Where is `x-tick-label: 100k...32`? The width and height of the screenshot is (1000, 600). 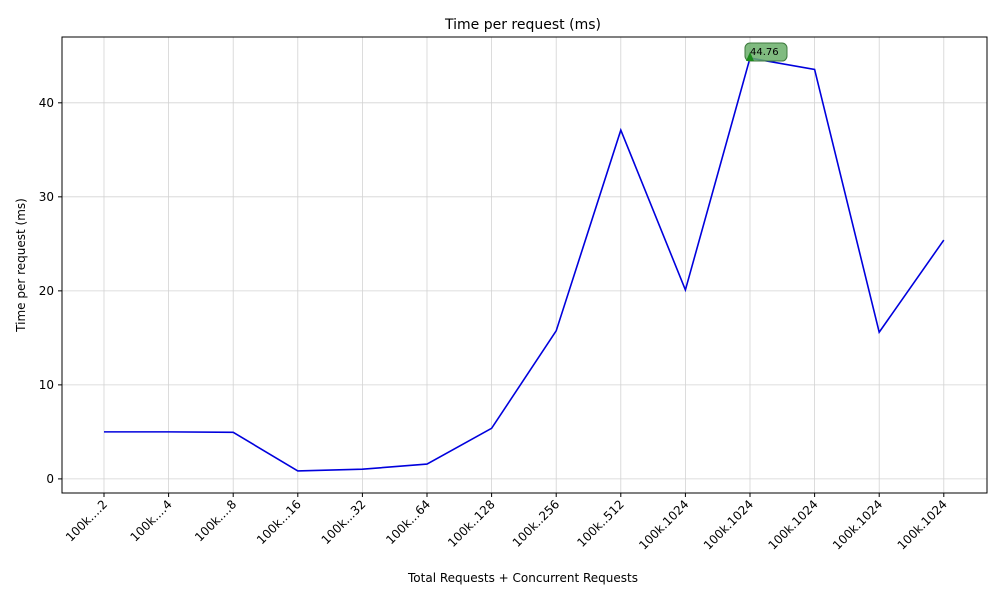
x-tick-label: 100k...32 is located at coordinates (344, 522).